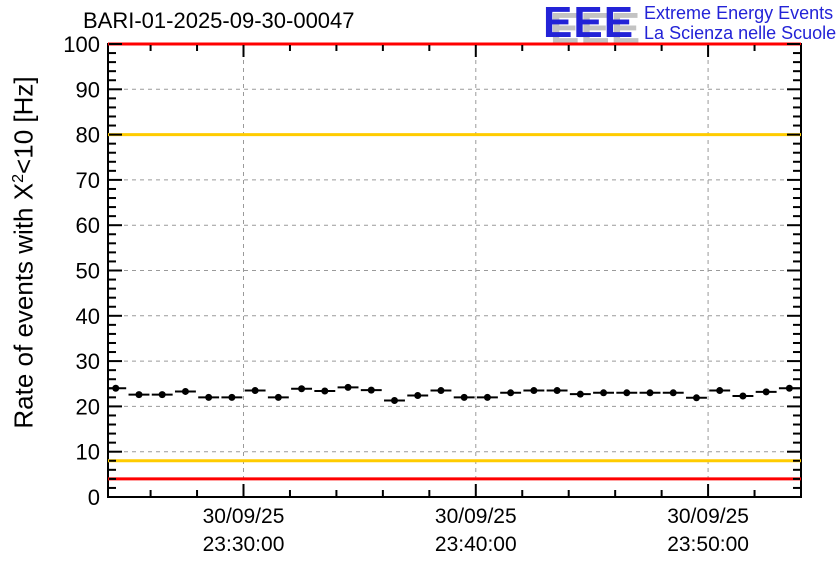  I want to click on y-tick-label: 10, so click(88, 452).